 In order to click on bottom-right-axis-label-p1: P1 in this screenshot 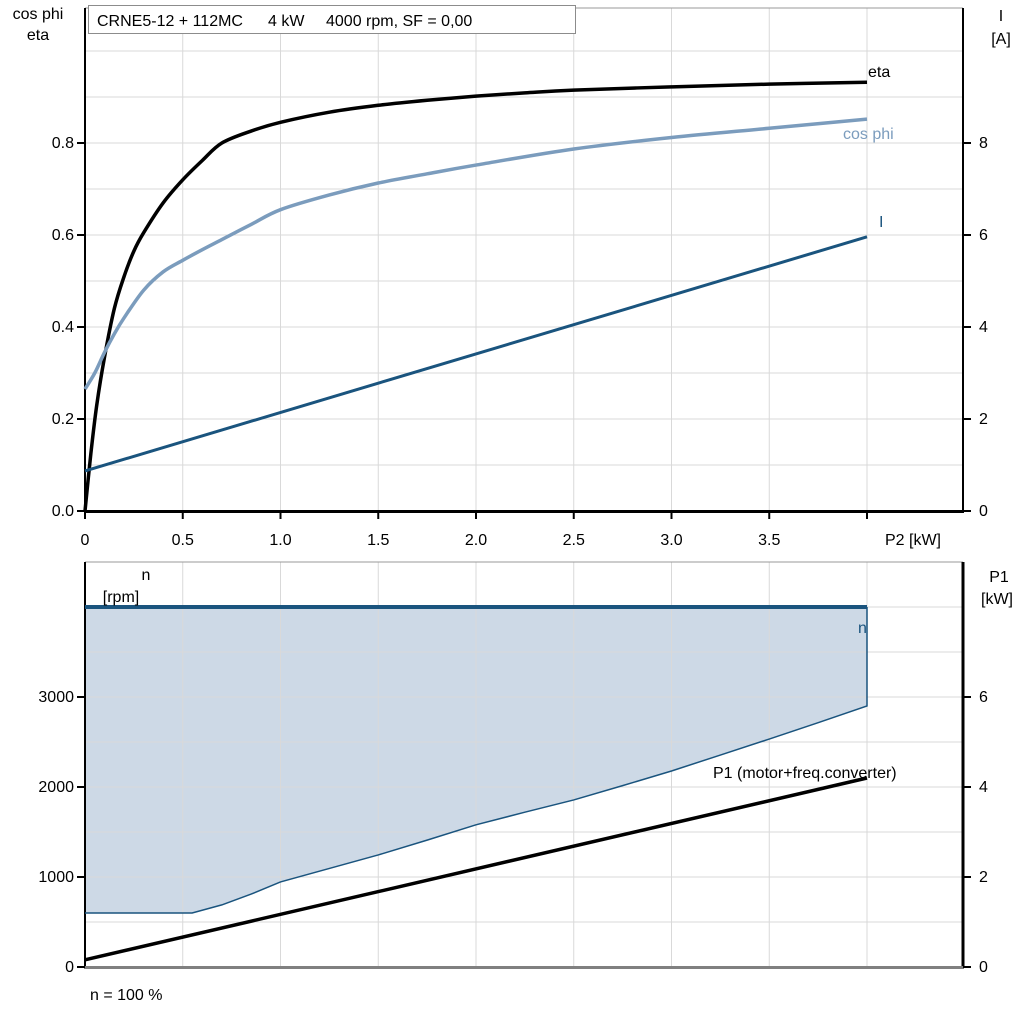, I will do `click(999, 577)`.